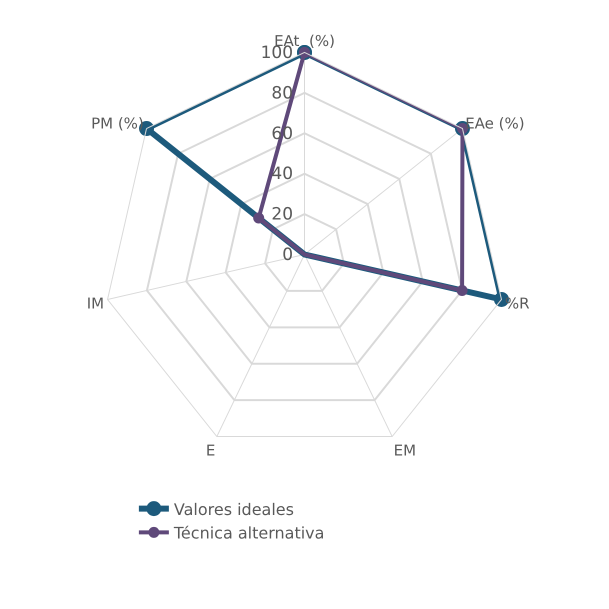 Image resolution: width=609 pixels, height=609 pixels. Describe the element at coordinates (282, 214) in the screenshot. I see `y-tick-label: 20` at that location.